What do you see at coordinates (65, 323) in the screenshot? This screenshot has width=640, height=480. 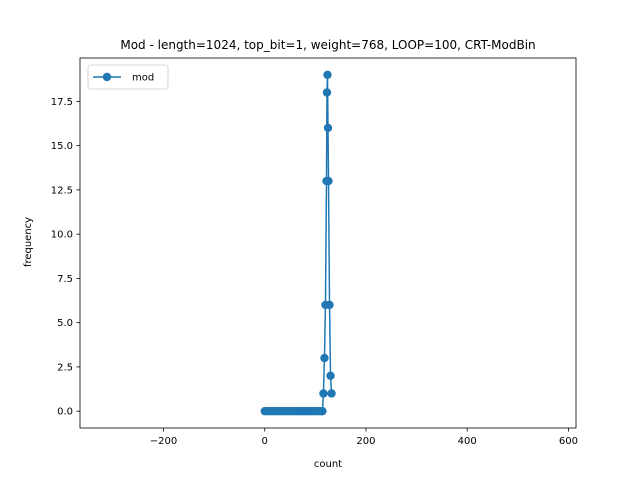 I see `y-tick-label: 5.0` at bounding box center [65, 323].